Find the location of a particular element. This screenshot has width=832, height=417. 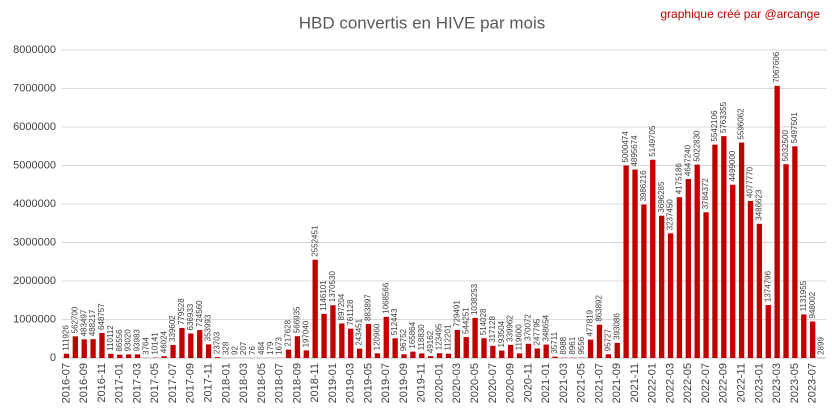

data-label: 2899 is located at coordinates (821, 346).